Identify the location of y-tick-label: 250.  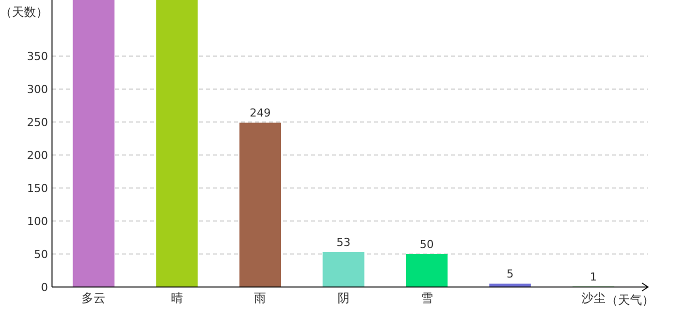
(37, 122).